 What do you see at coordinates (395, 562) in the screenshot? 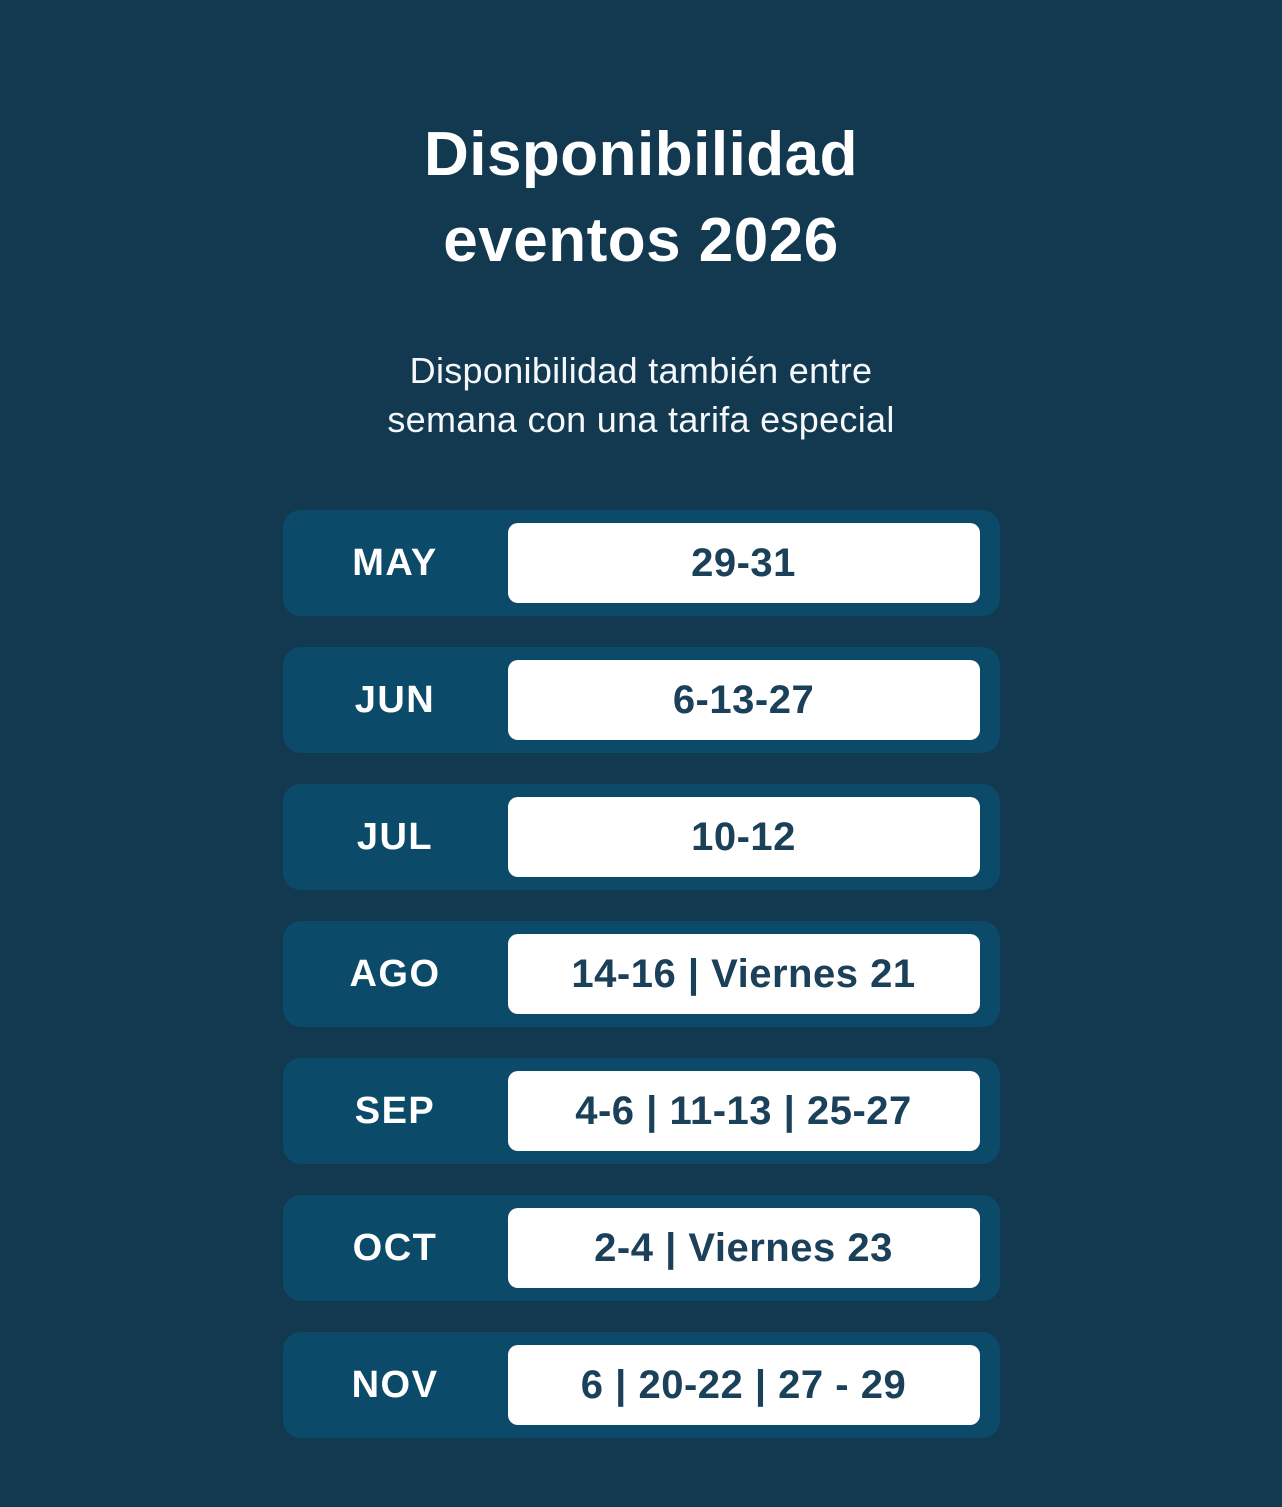
I see `month-label: MAY` at bounding box center [395, 562].